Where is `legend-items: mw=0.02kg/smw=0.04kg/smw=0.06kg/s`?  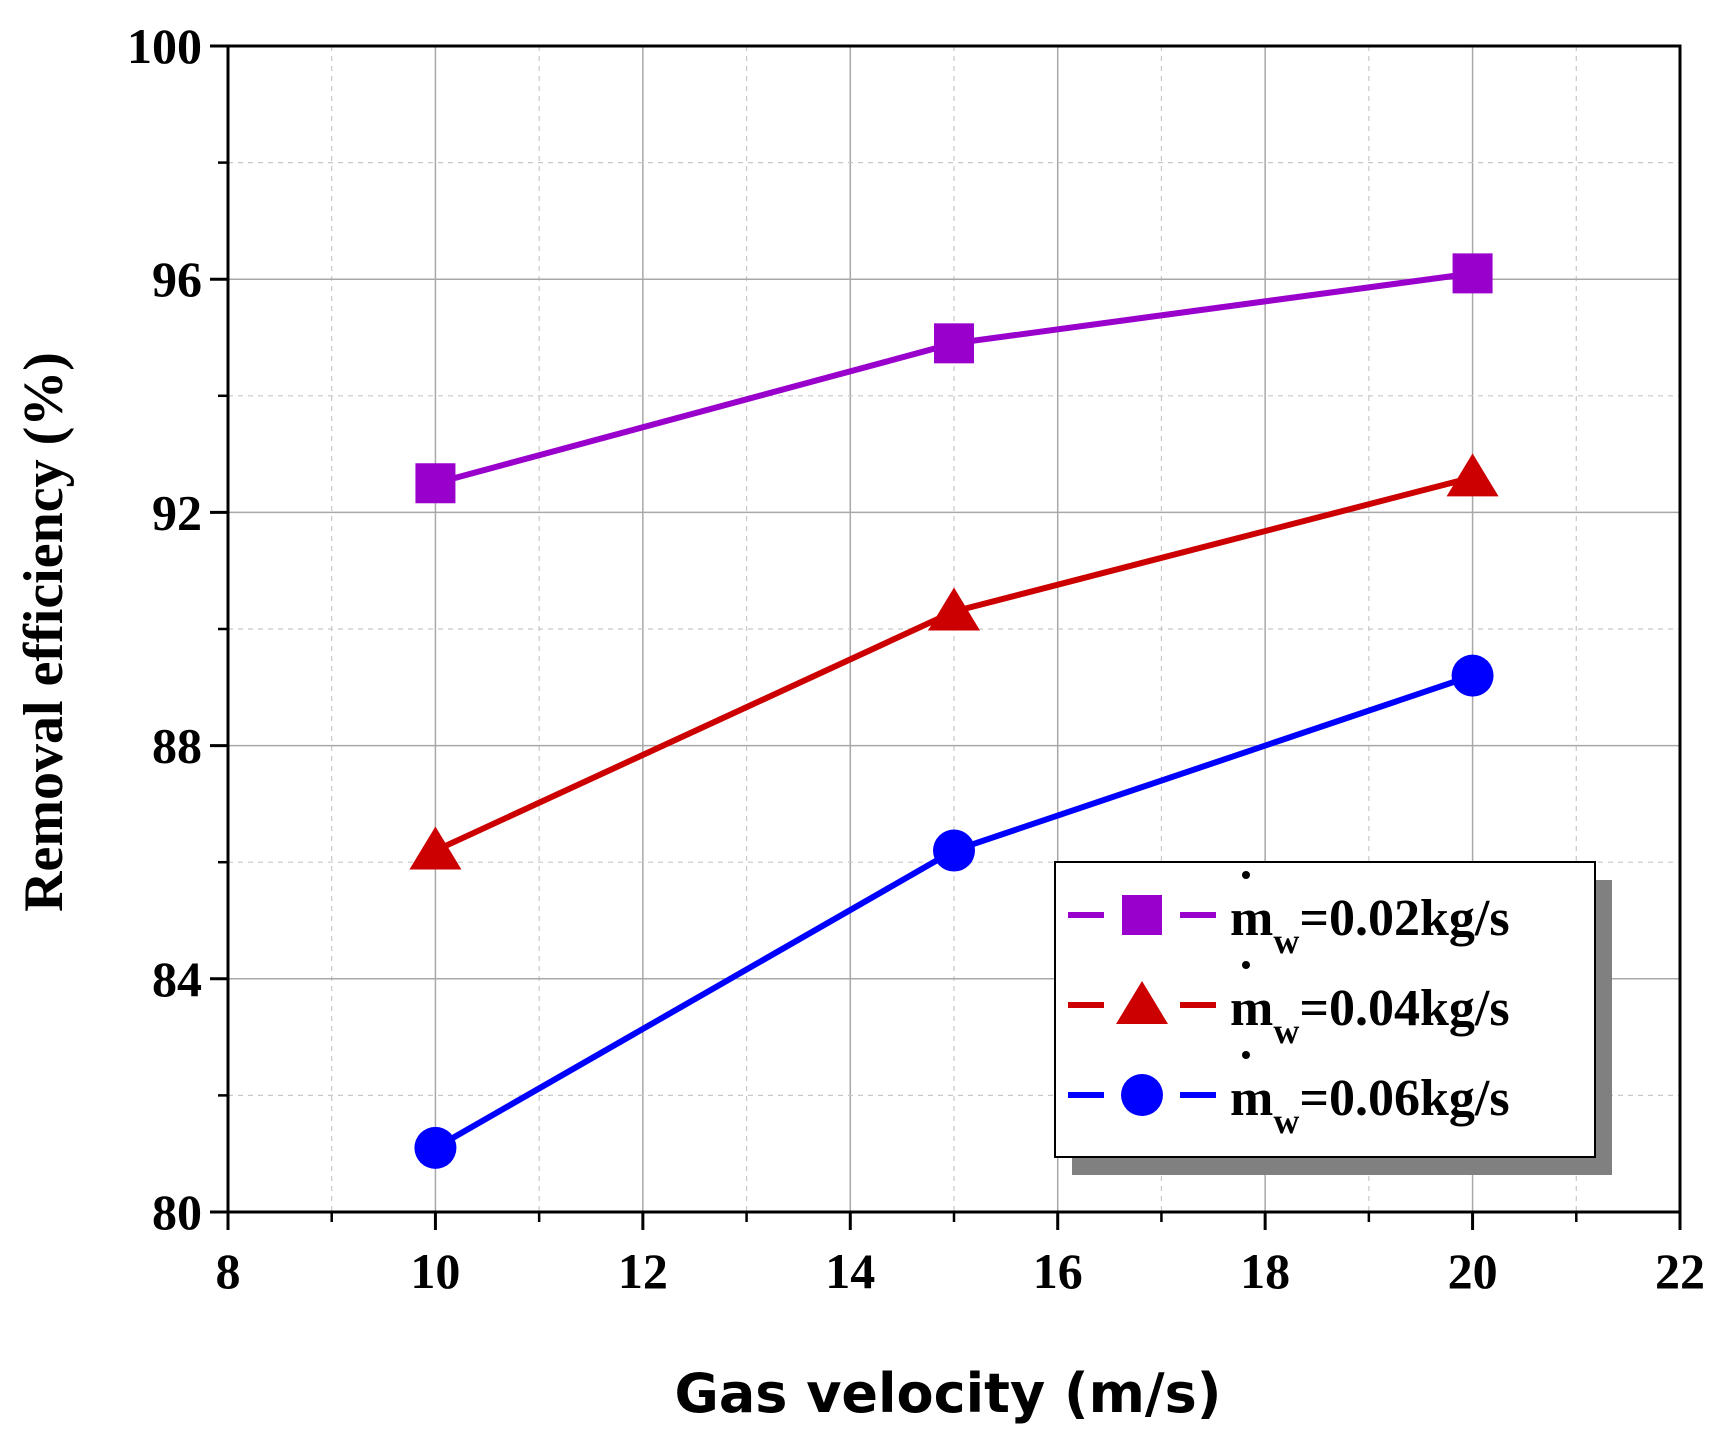
legend-items: mw=0.02kg/smw=0.04kg/smw=0.06kg/s is located at coordinates (1289, 1006).